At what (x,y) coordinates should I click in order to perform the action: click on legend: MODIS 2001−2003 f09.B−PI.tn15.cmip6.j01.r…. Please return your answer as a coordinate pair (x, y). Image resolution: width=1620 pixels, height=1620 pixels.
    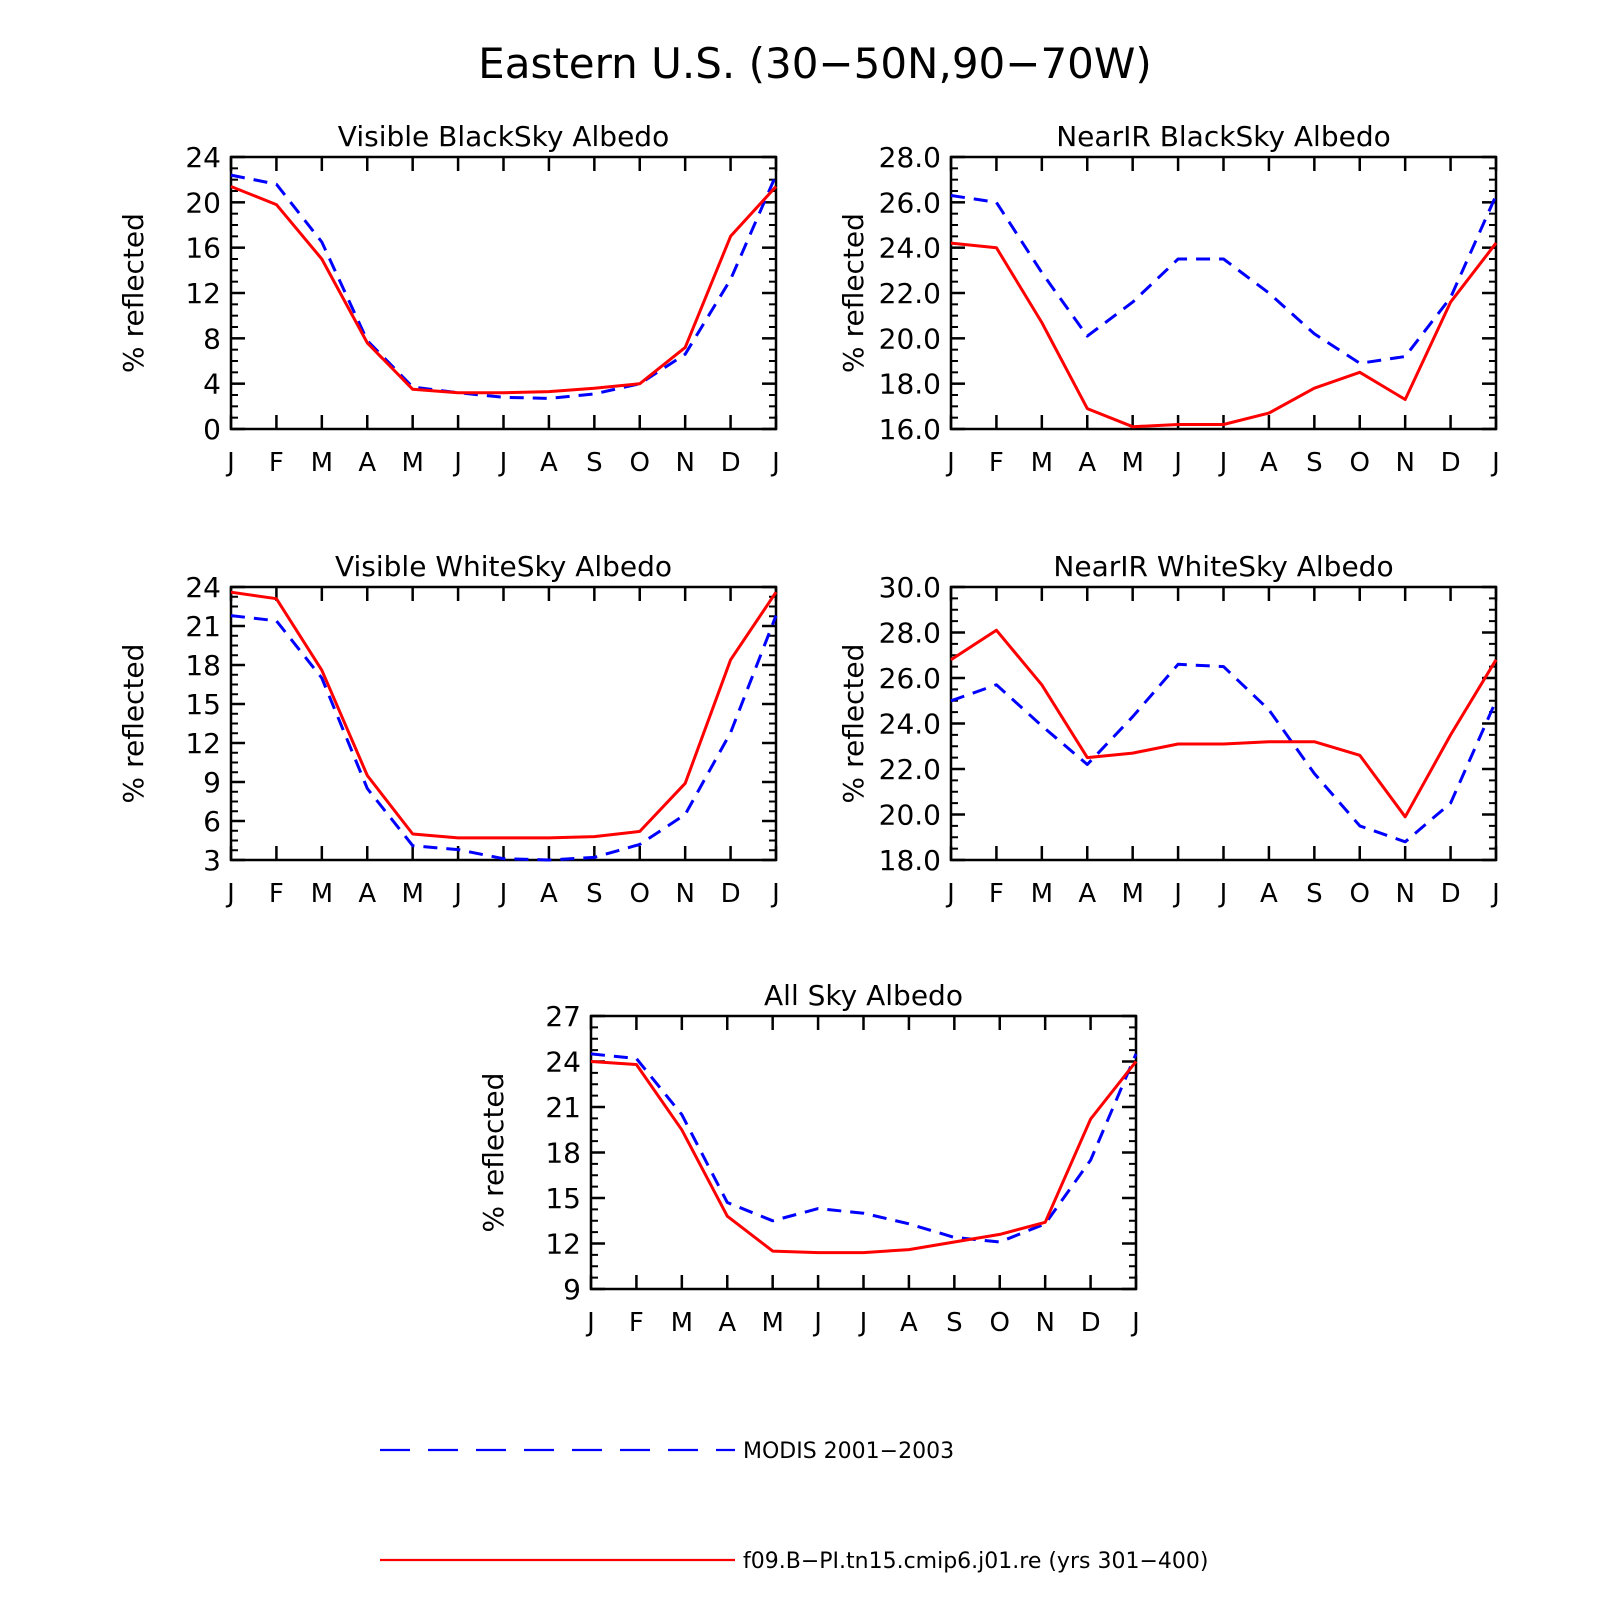
    Looking at the image, I should click on (794, 1506).